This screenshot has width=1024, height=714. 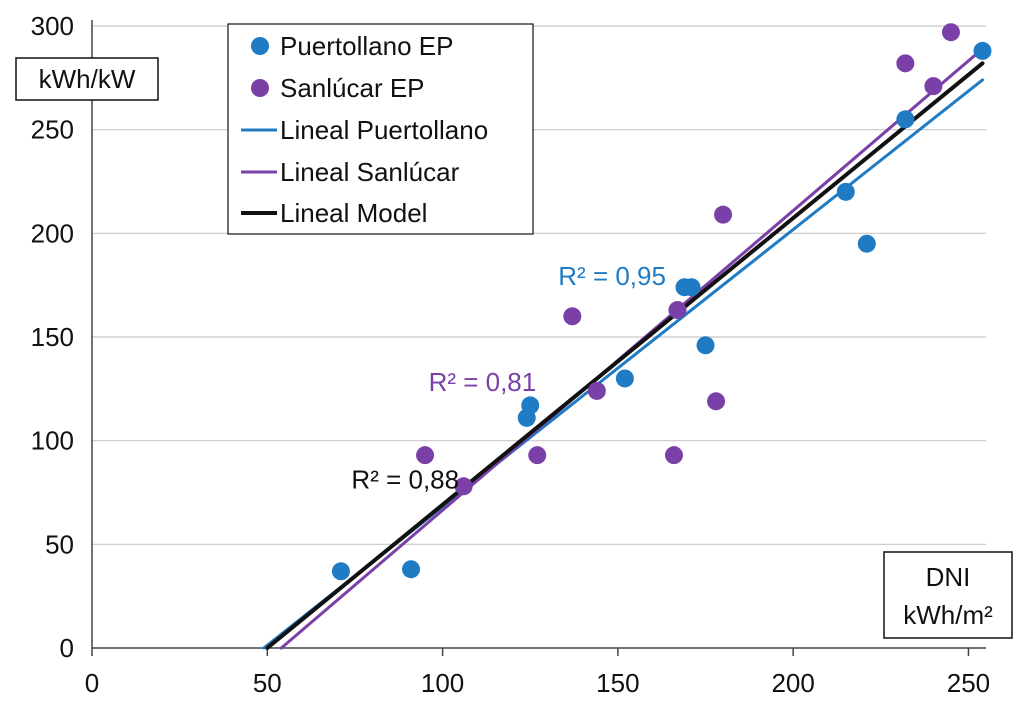 I want to click on y-tick-labels: 0 50 100 150 200 250 300, so click(x=52, y=337).